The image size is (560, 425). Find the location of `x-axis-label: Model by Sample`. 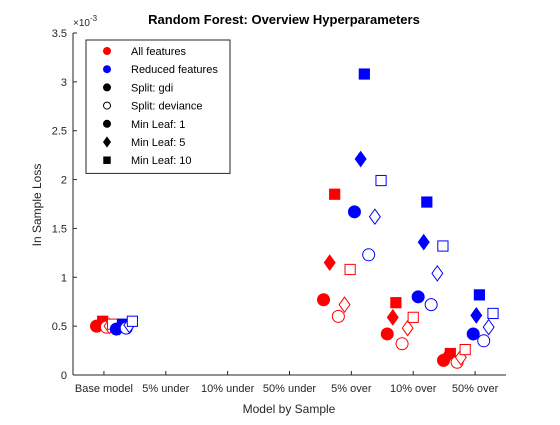

x-axis-label: Model by Sample is located at coordinates (289, 409).